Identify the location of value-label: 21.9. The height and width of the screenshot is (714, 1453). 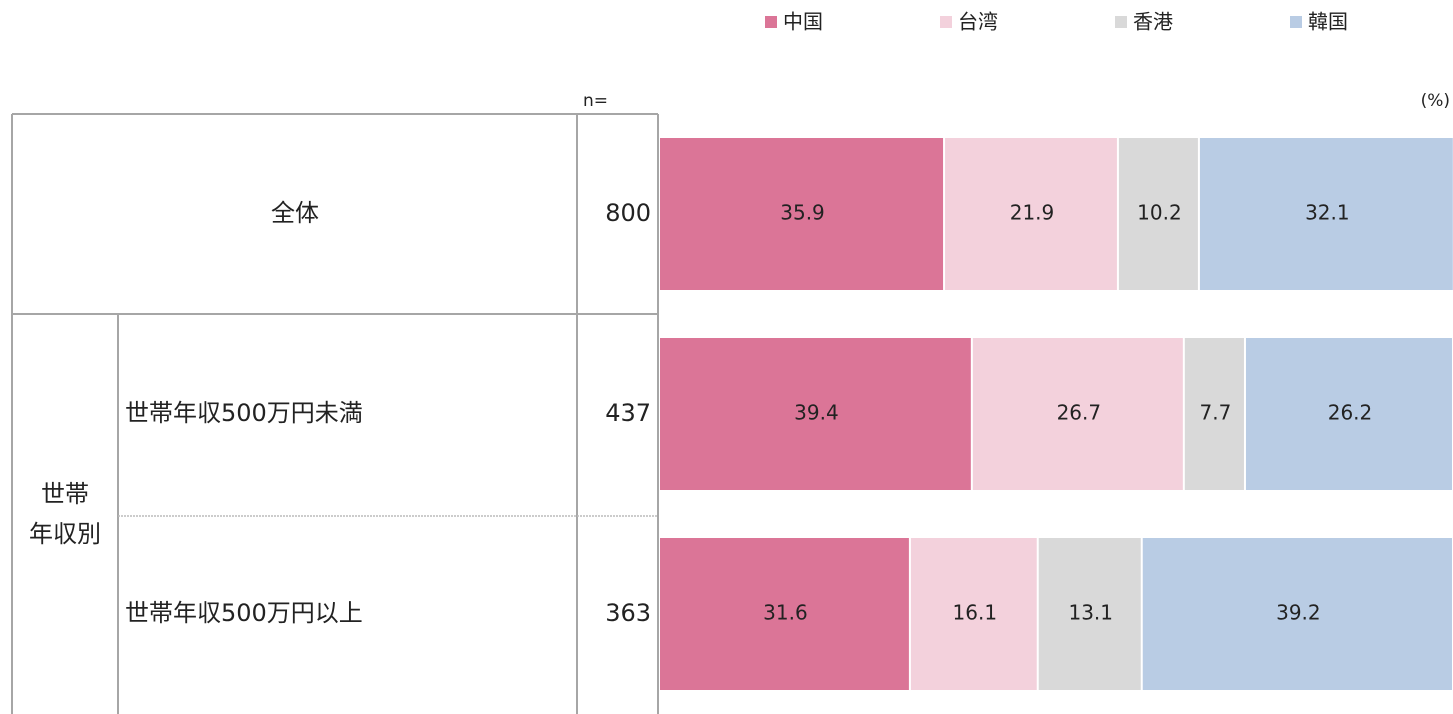
(1032, 213).